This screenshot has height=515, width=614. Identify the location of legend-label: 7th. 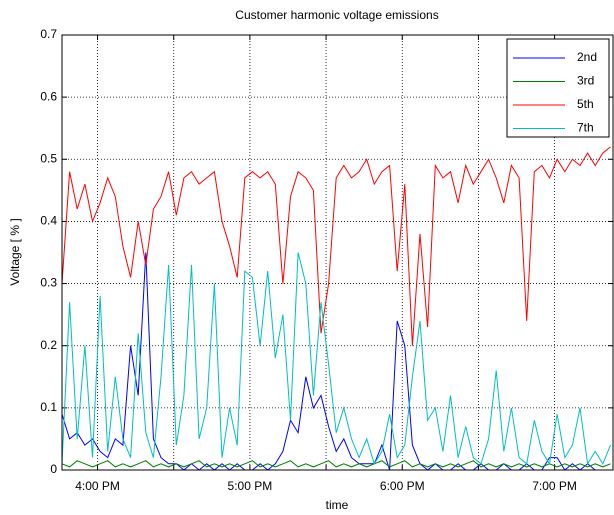
(585, 128).